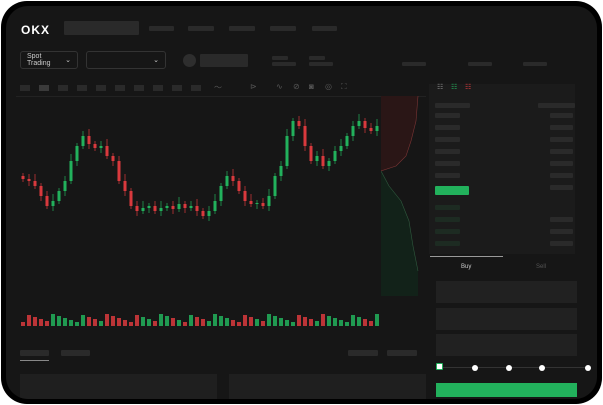 The width and height of the screenshot is (603, 405). I want to click on panel, so click(118, 386).